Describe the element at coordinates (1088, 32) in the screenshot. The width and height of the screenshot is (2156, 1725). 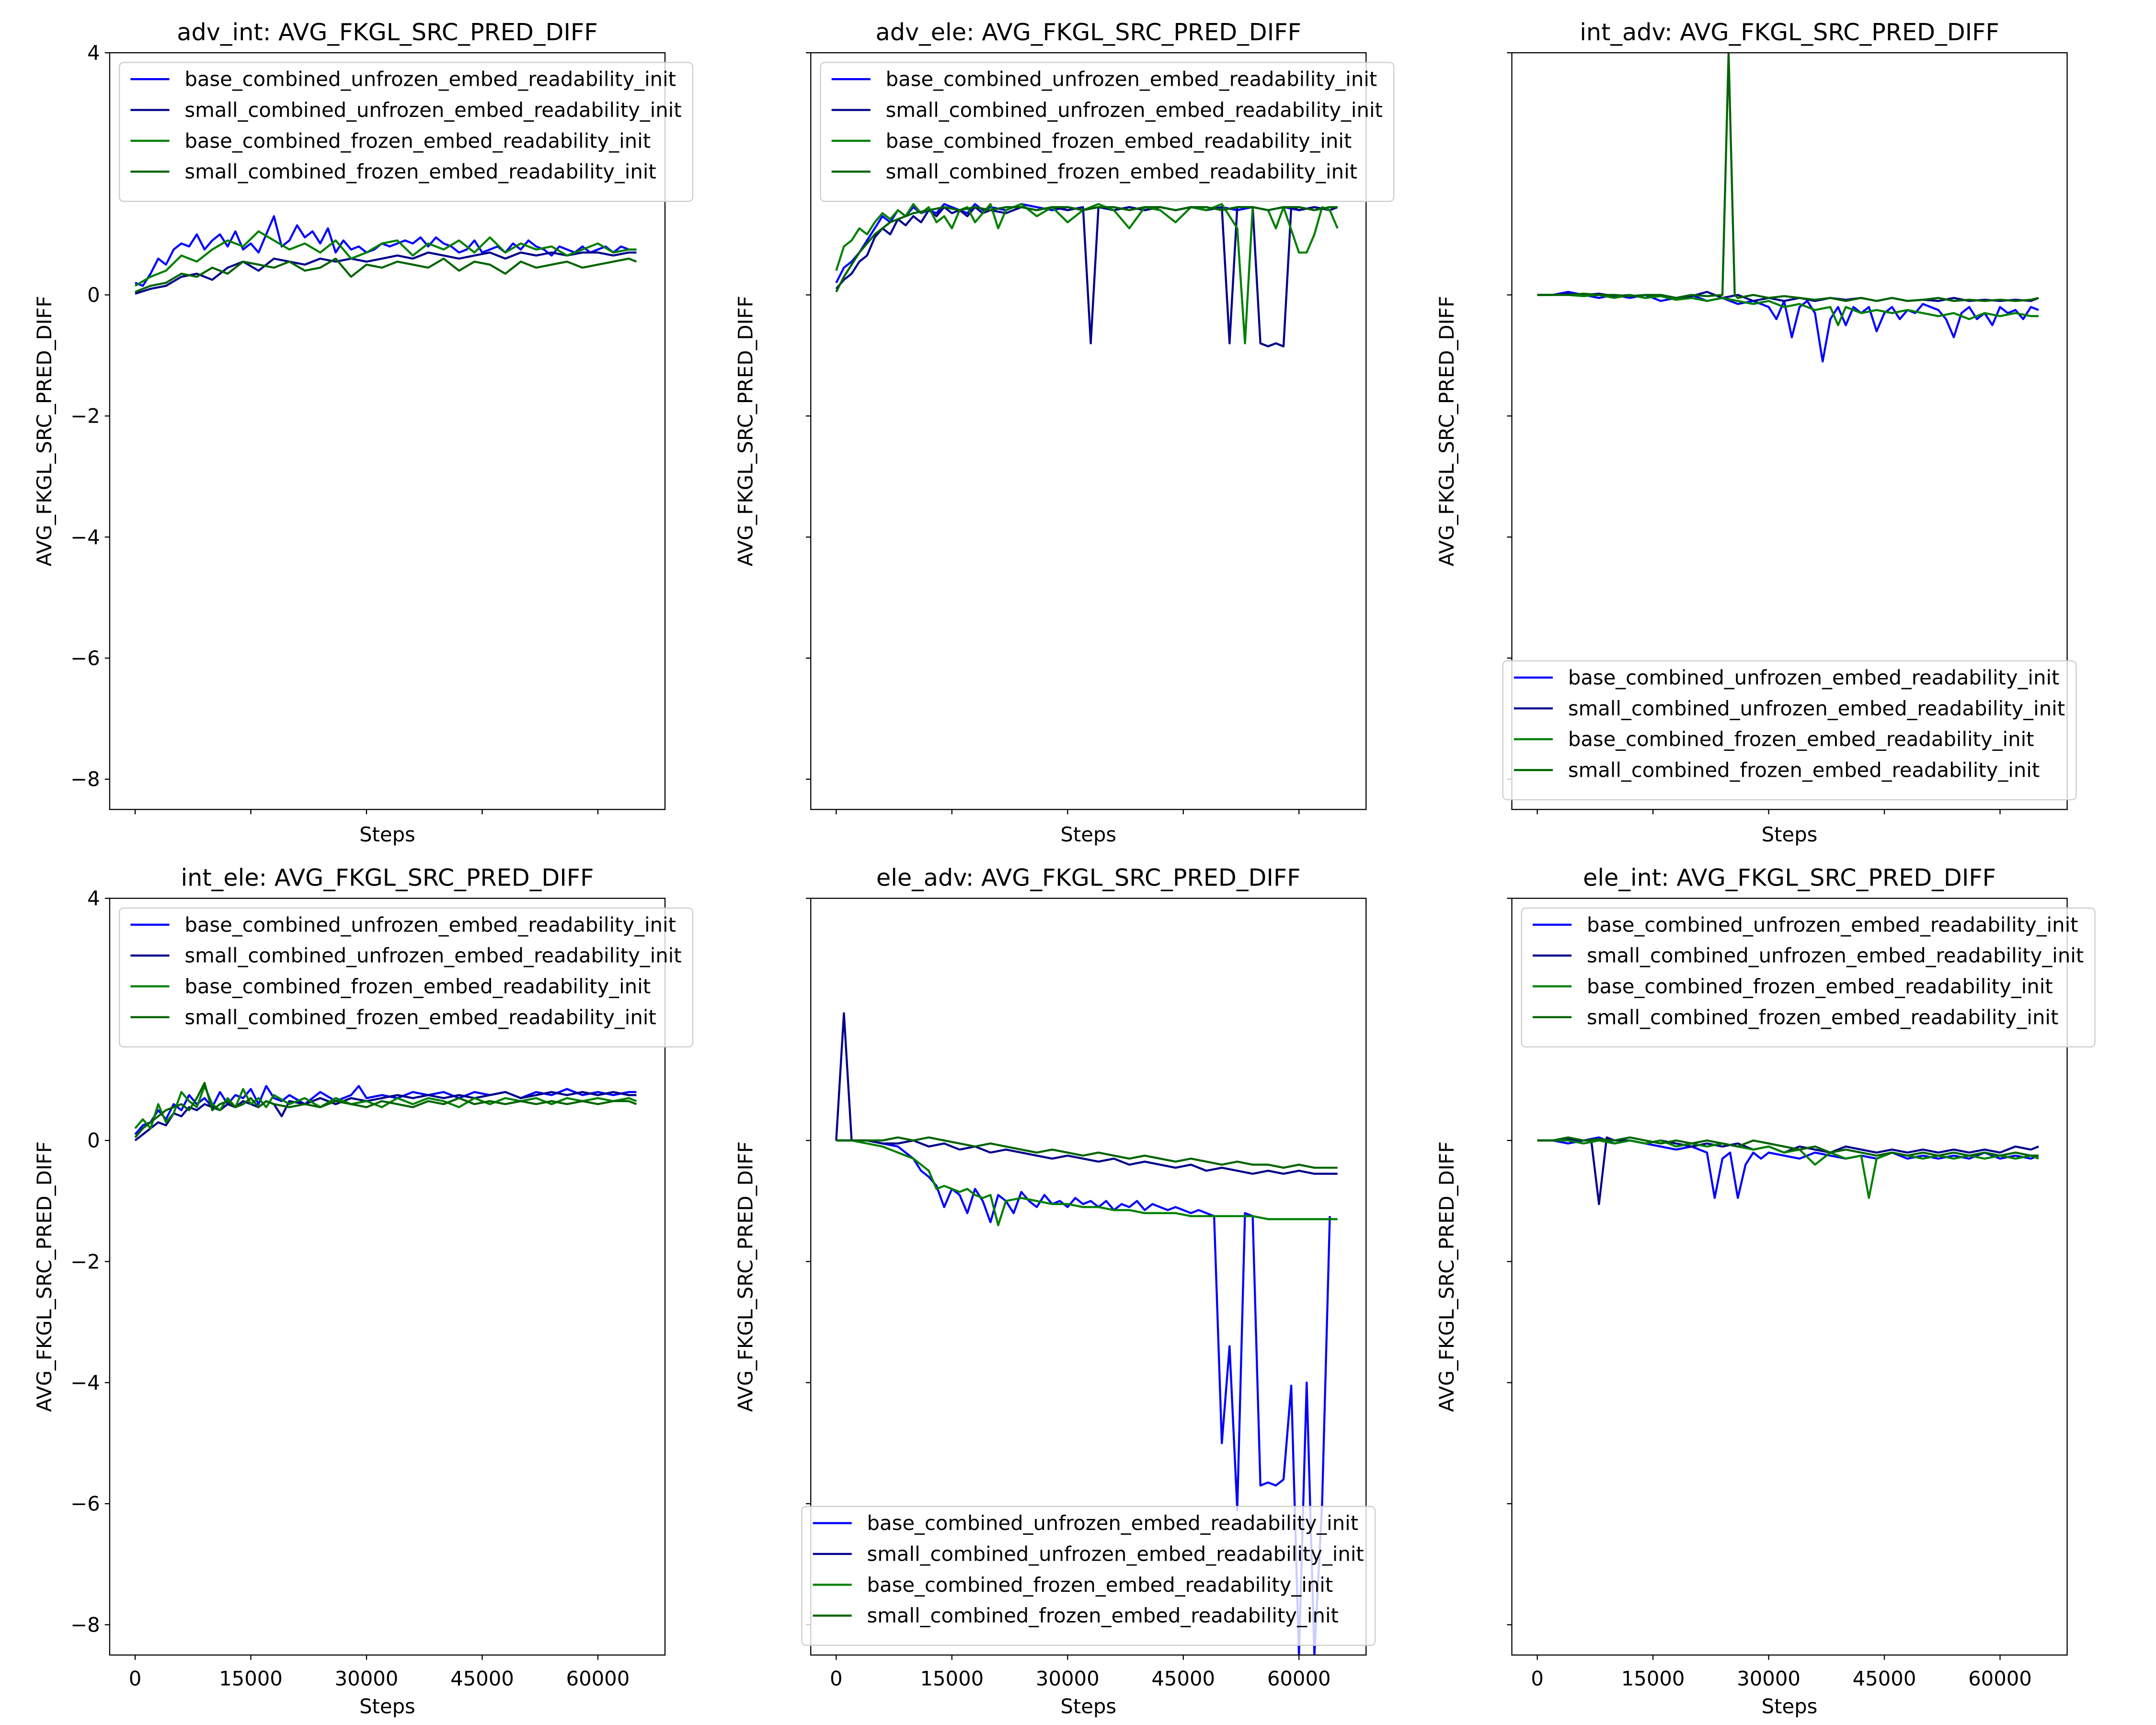
I see `subplot-title: adv_ele: AVG_FKGL_SRC_PRED_DIFF` at that location.